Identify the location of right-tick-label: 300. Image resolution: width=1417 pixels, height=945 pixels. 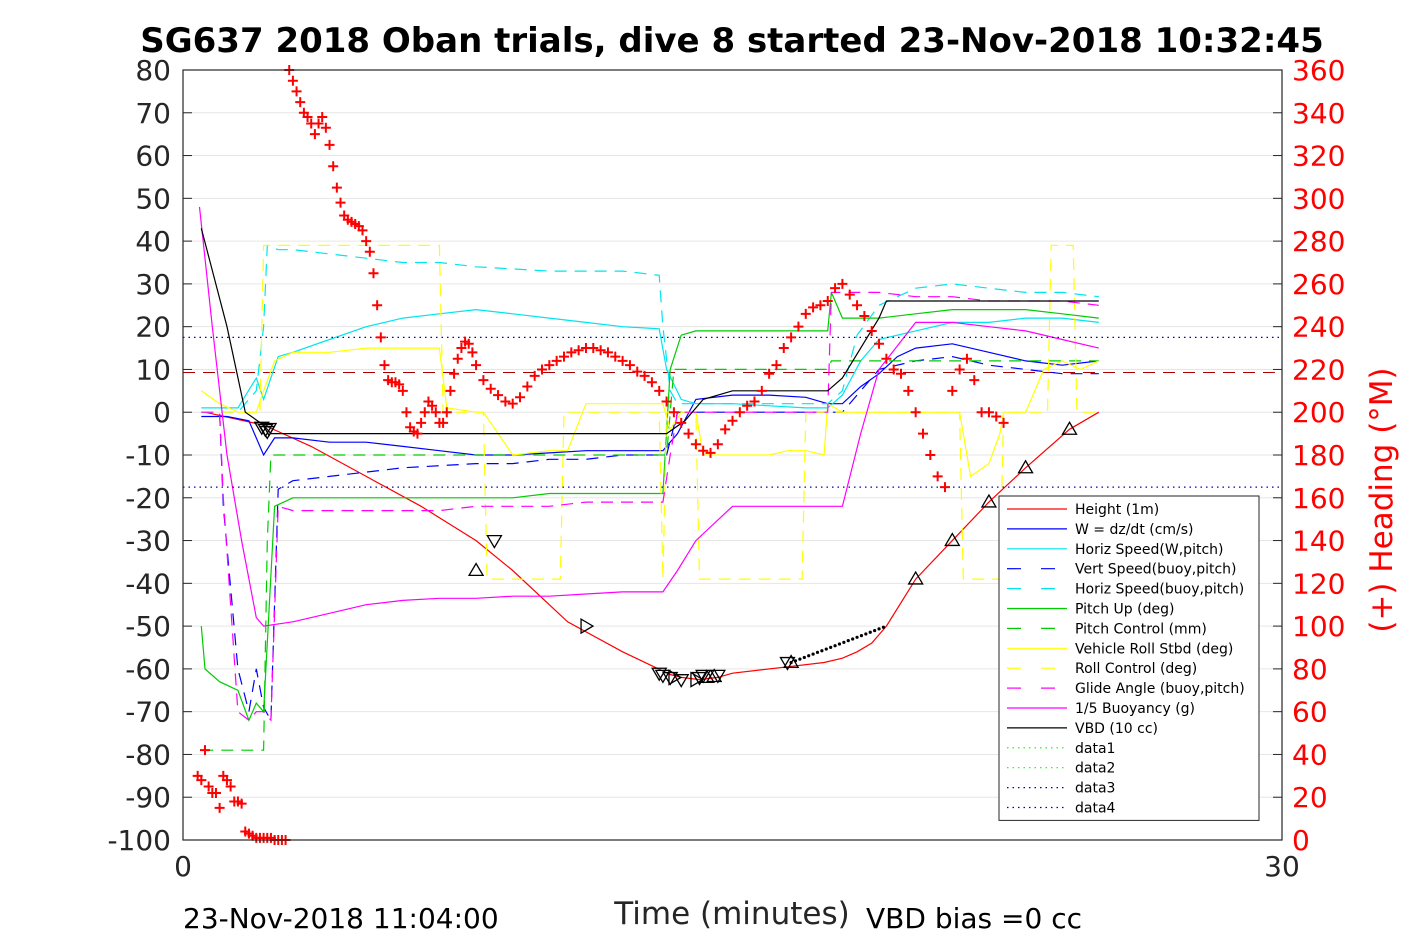
(1318, 198).